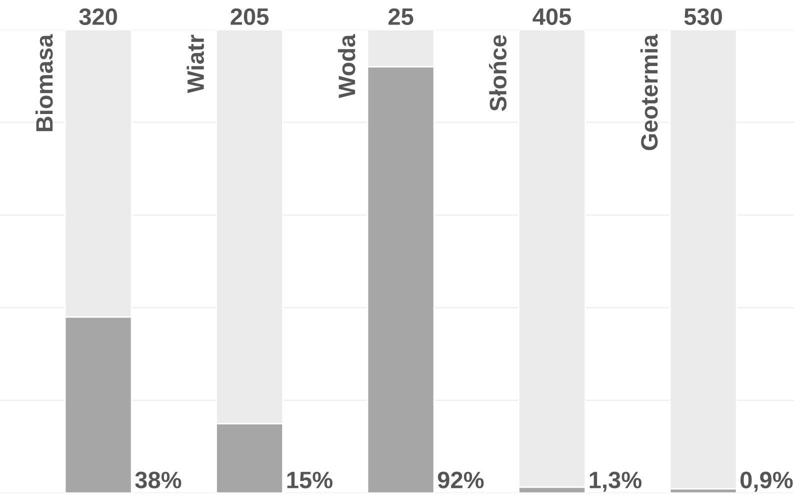  Describe the element at coordinates (552, 17) in the screenshot. I see `text: 405` at that location.